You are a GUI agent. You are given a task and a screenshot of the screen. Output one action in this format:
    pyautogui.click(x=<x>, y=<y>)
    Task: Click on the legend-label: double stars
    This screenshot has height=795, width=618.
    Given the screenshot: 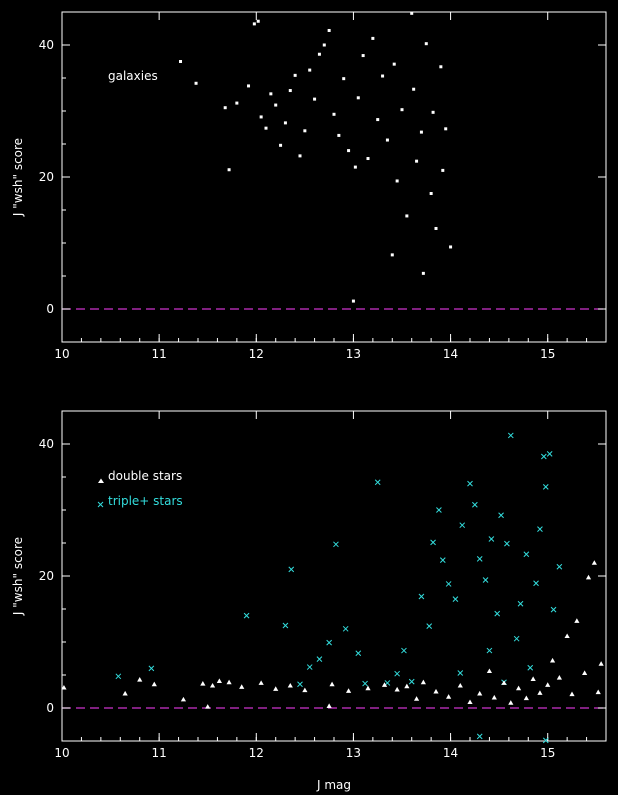 What is the action you would take?
    pyautogui.click(x=145, y=476)
    